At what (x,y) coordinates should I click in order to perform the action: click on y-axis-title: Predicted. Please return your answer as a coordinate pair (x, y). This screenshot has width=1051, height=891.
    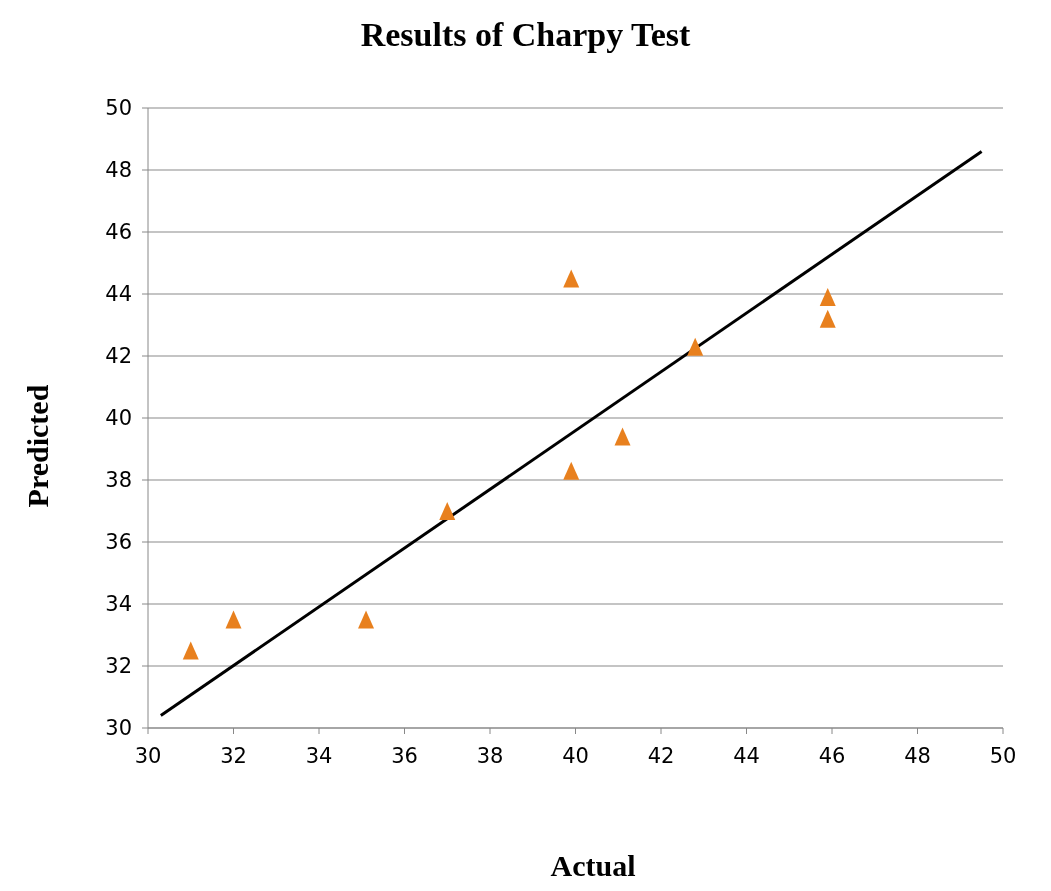
    Looking at the image, I should click on (38, 445).